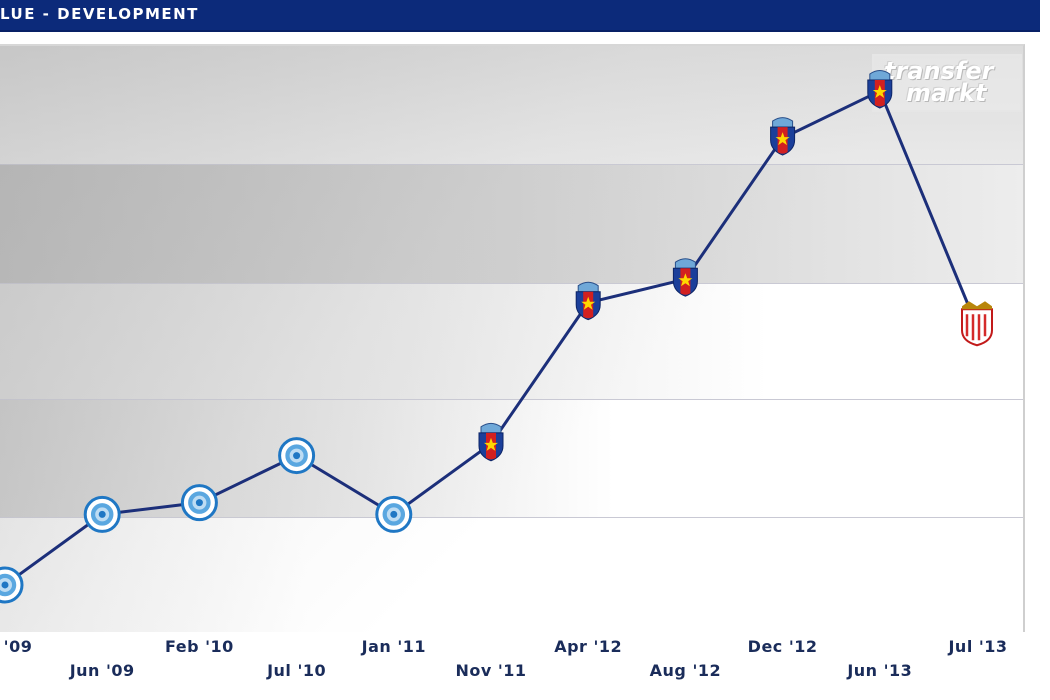 The width and height of the screenshot is (1050, 700). I want to click on x-tick-label: Jun '09, so click(102, 670).